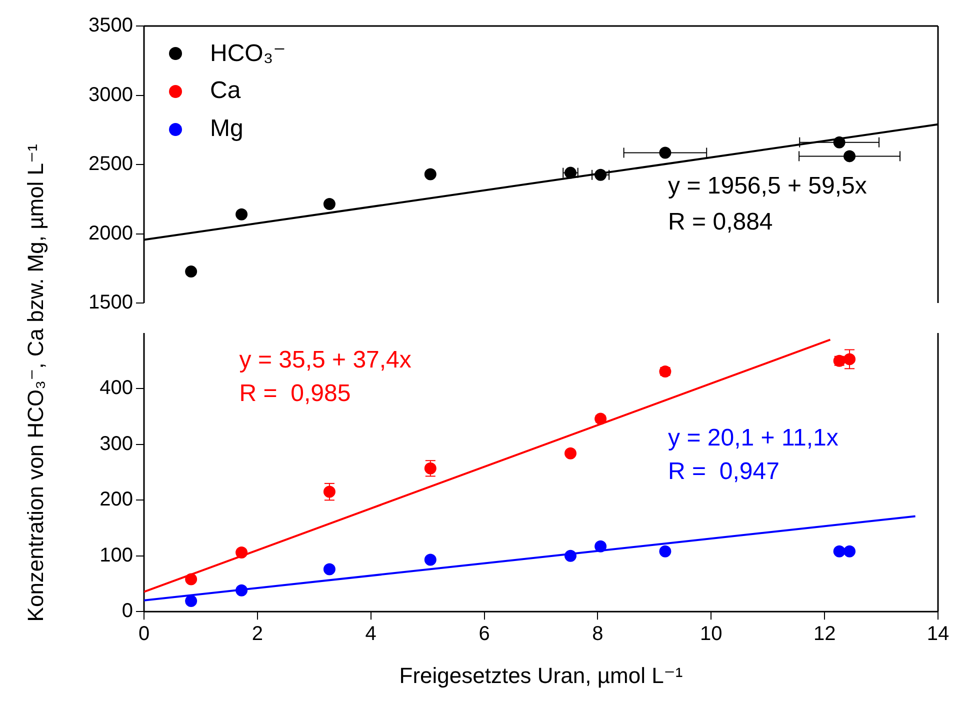  What do you see at coordinates (227, 129) in the screenshot?
I see `legend-label: Mg` at bounding box center [227, 129].